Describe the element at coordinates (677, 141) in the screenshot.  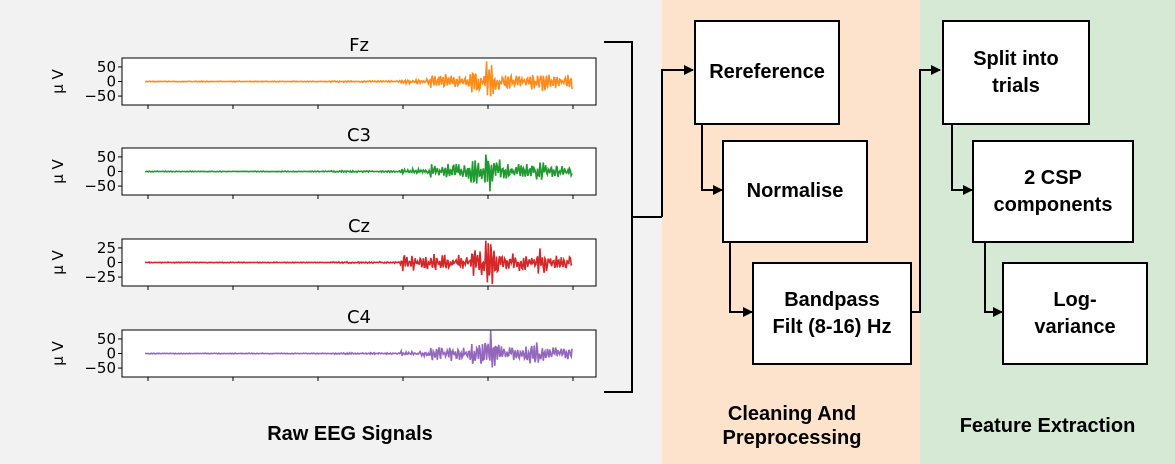
I see `arrow-to-rereference` at that location.